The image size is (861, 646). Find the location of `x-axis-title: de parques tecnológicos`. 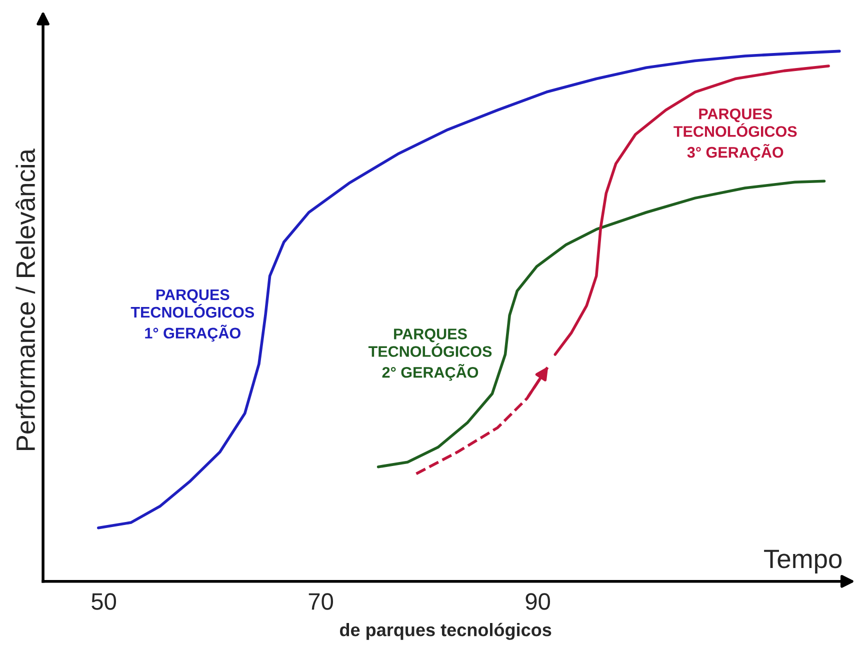

x-axis-title: de parques tecnológicos is located at coordinates (446, 631).